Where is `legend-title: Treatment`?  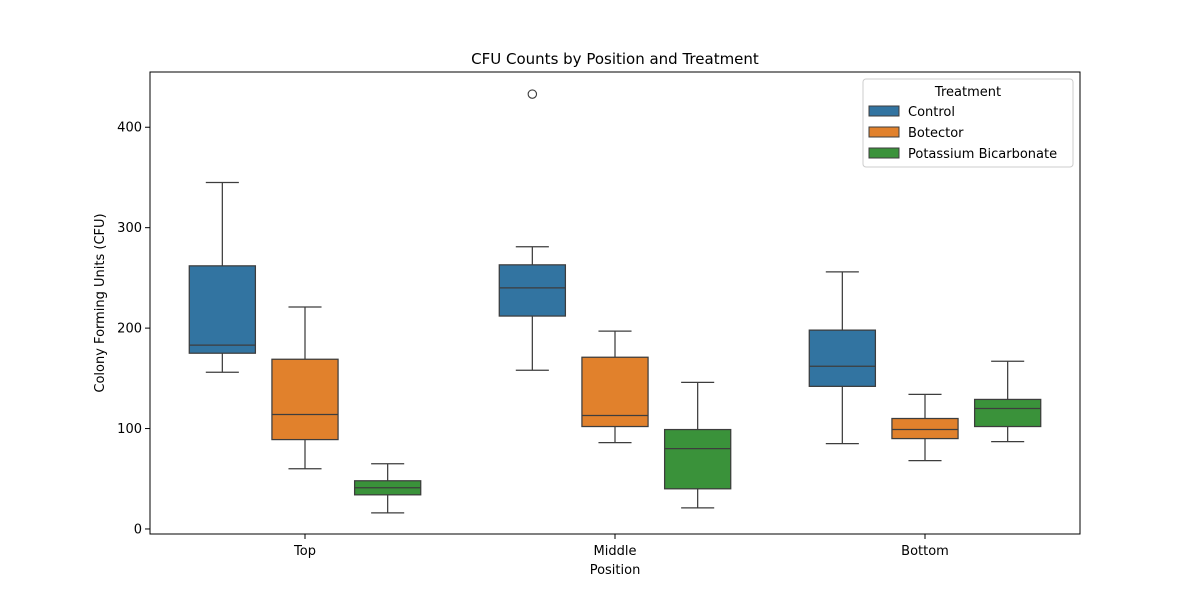
legend-title: Treatment is located at coordinates (967, 92).